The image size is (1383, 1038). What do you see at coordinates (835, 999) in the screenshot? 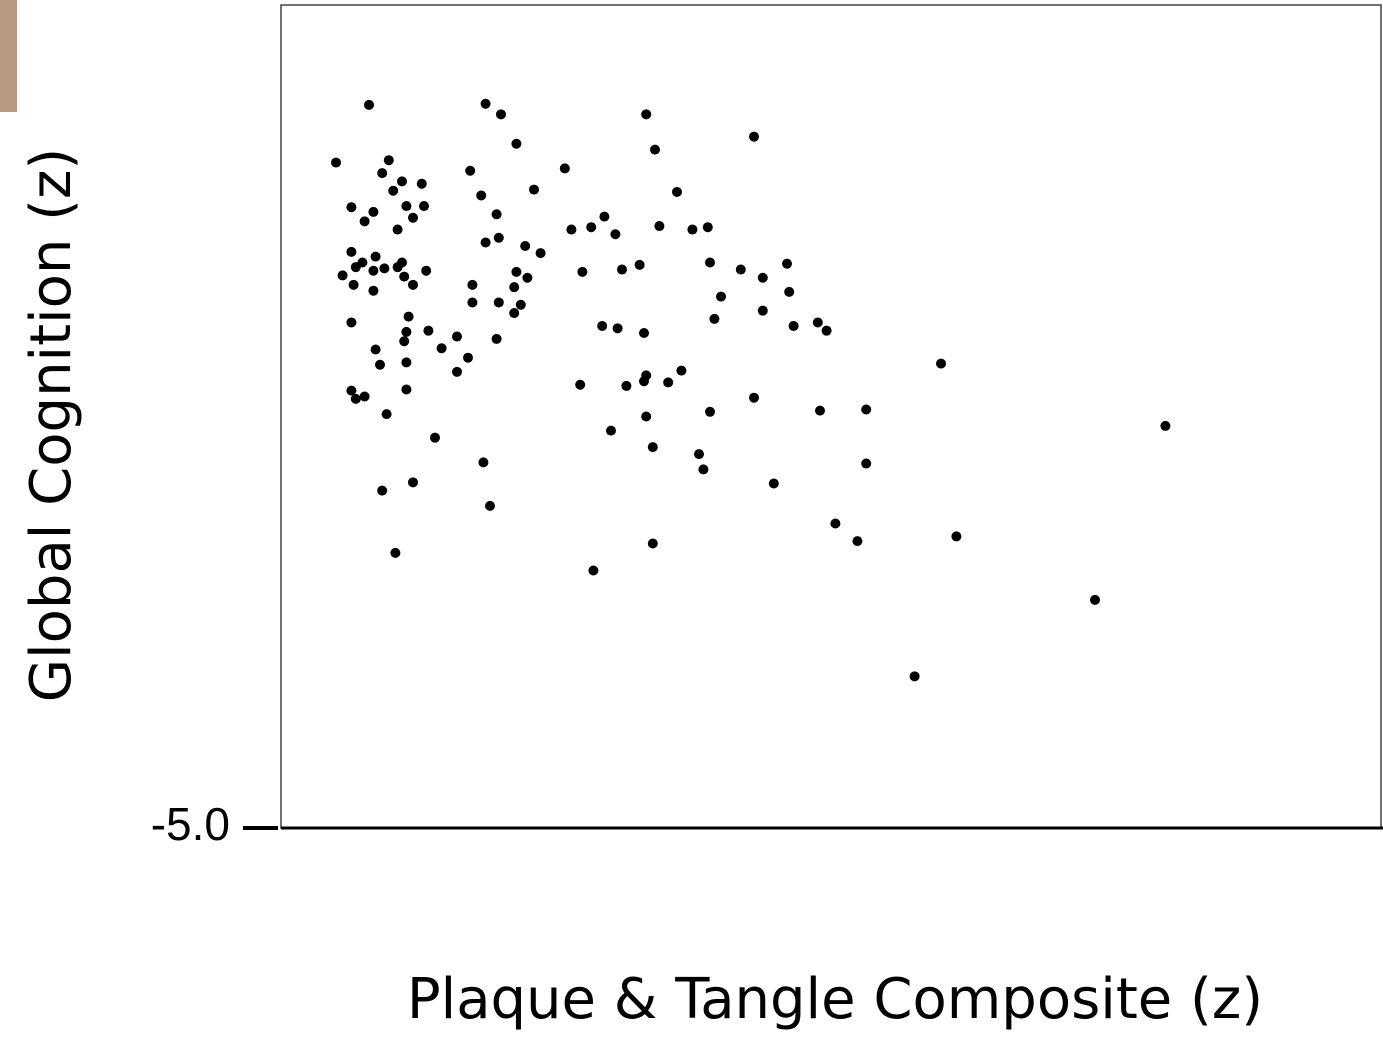
I see `x-axis-title: Plaque & Tangle Composite (z)` at bounding box center [835, 999].